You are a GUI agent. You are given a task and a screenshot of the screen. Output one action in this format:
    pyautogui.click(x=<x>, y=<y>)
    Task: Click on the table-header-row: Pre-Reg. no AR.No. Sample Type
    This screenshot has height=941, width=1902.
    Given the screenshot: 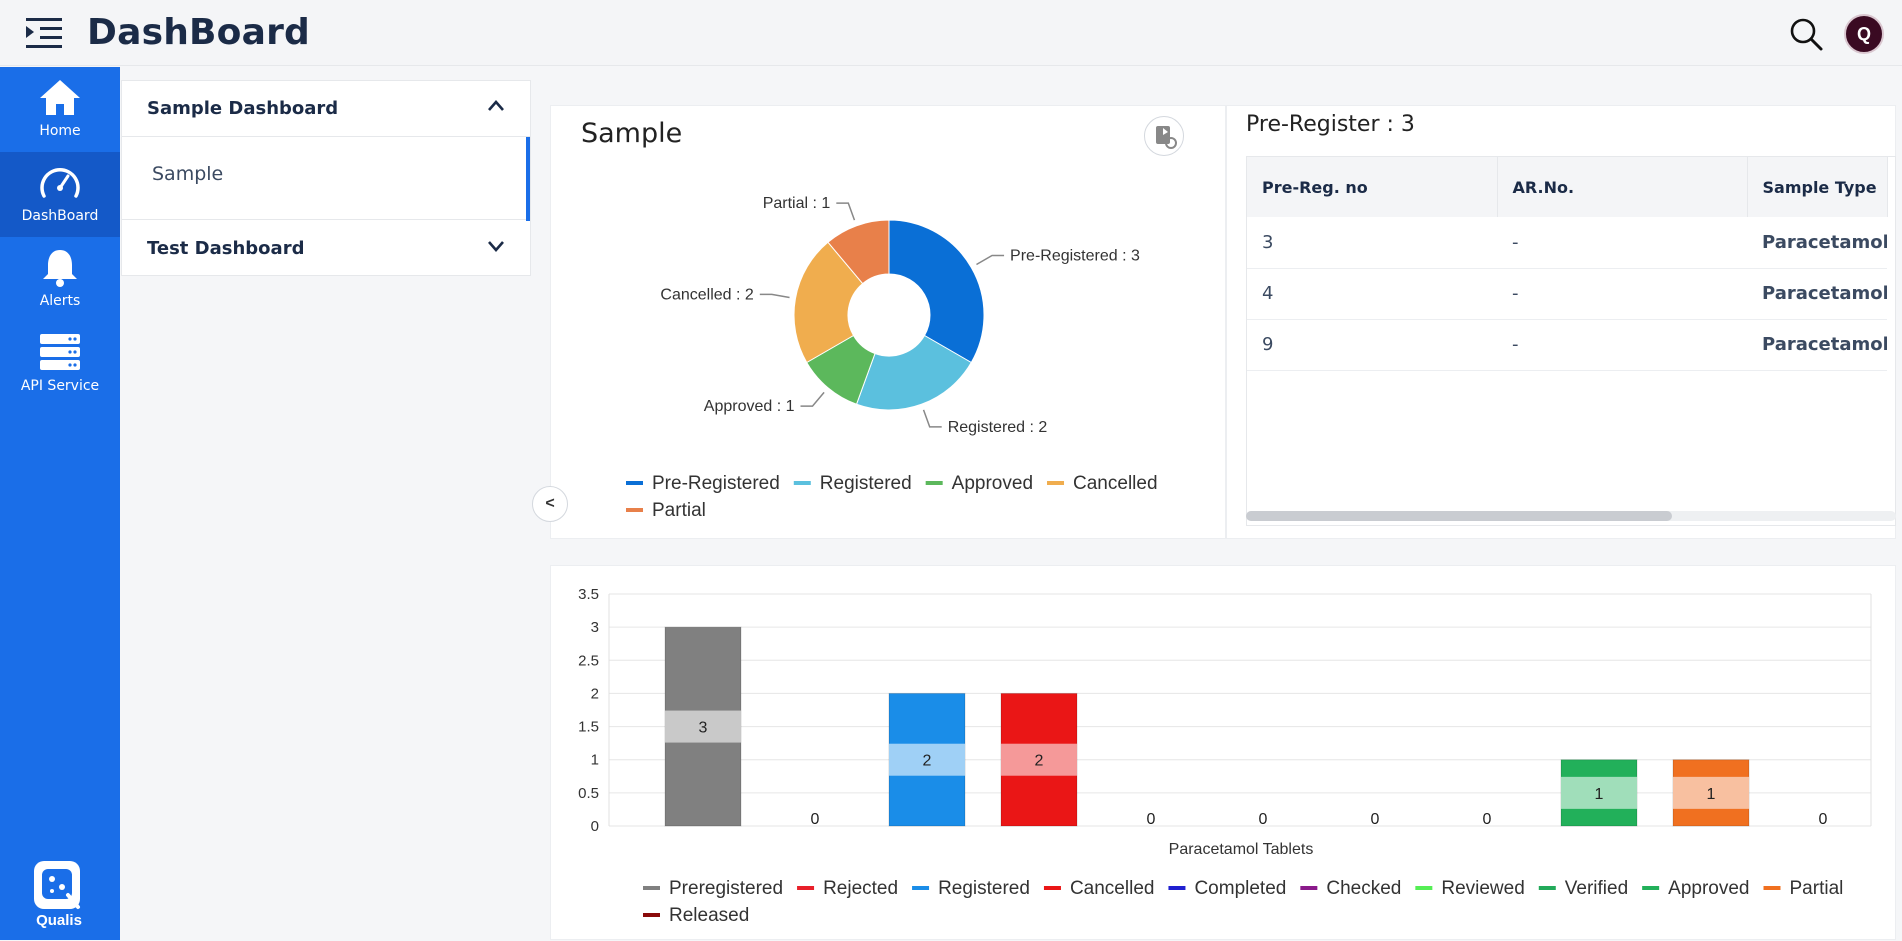 What is the action you would take?
    pyautogui.click(x=1567, y=187)
    